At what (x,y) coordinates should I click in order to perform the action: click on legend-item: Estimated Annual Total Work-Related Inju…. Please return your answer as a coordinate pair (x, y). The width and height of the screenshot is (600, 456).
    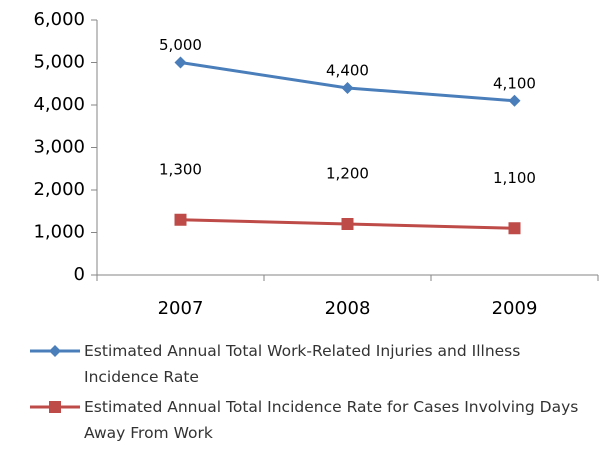
    Looking at the image, I should click on (297, 364).